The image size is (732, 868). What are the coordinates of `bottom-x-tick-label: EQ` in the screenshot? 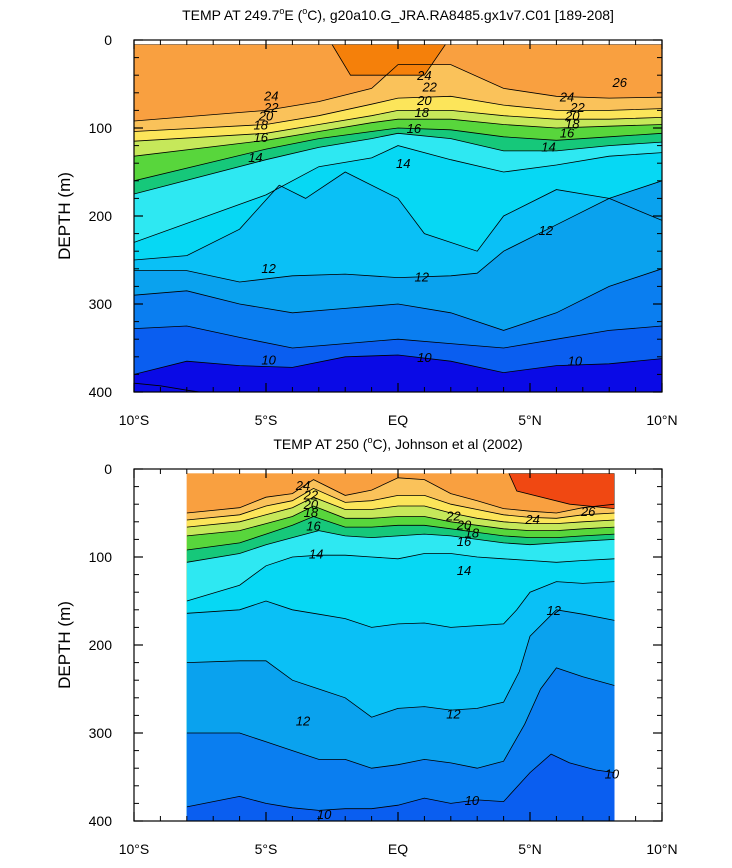 It's located at (398, 849).